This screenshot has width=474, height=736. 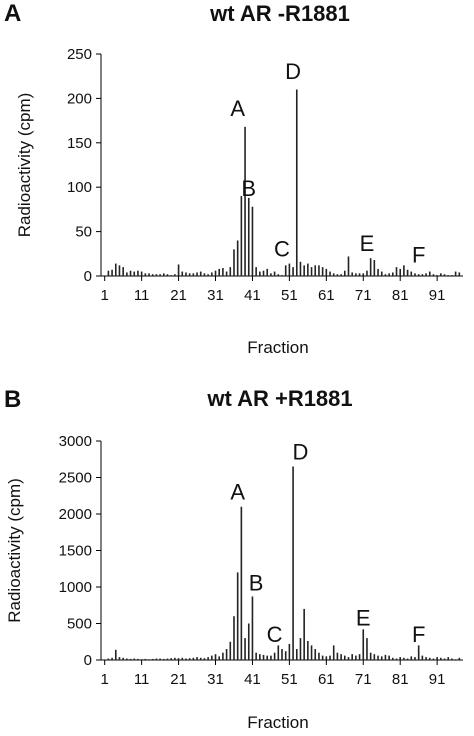 What do you see at coordinates (83, 232) in the screenshot?
I see `y-tick-label: 50` at bounding box center [83, 232].